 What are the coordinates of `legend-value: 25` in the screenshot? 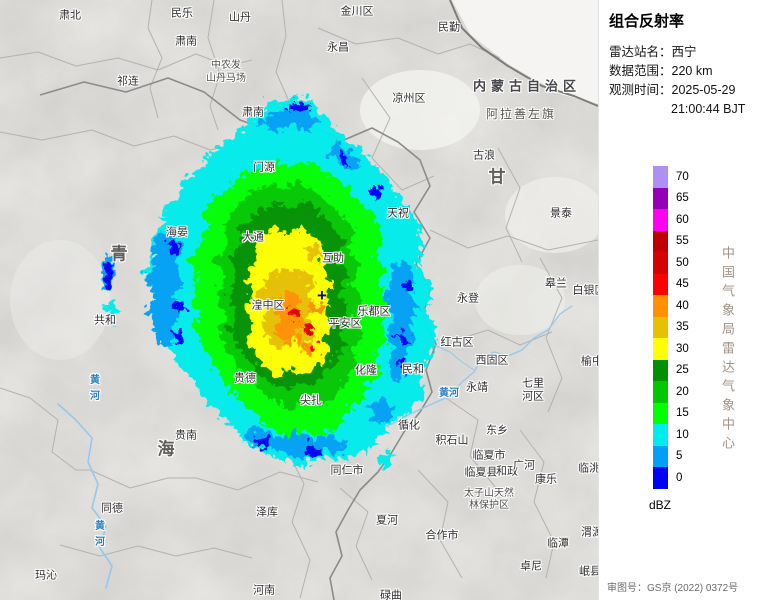 It's located at (682, 370).